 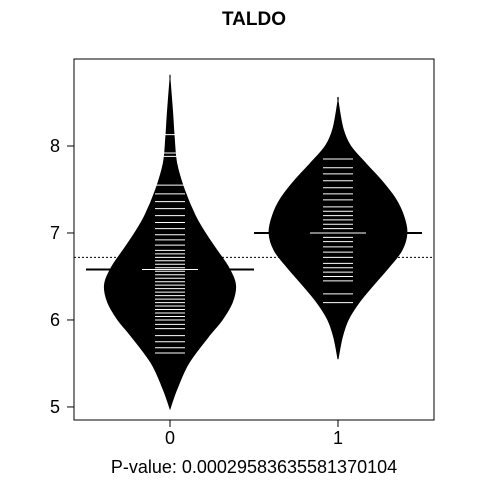 What do you see at coordinates (55, 233) in the screenshot?
I see `y-tick-label-7: 7` at bounding box center [55, 233].